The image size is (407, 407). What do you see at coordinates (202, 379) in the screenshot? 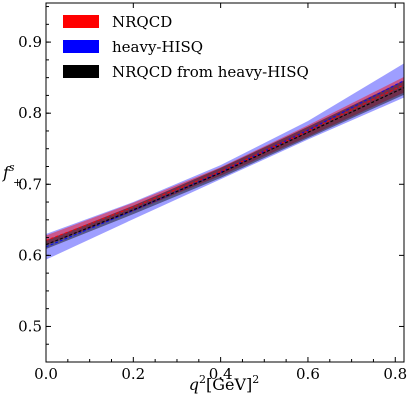
I see `x-axis-symbol-sup: 2` at bounding box center [202, 379].